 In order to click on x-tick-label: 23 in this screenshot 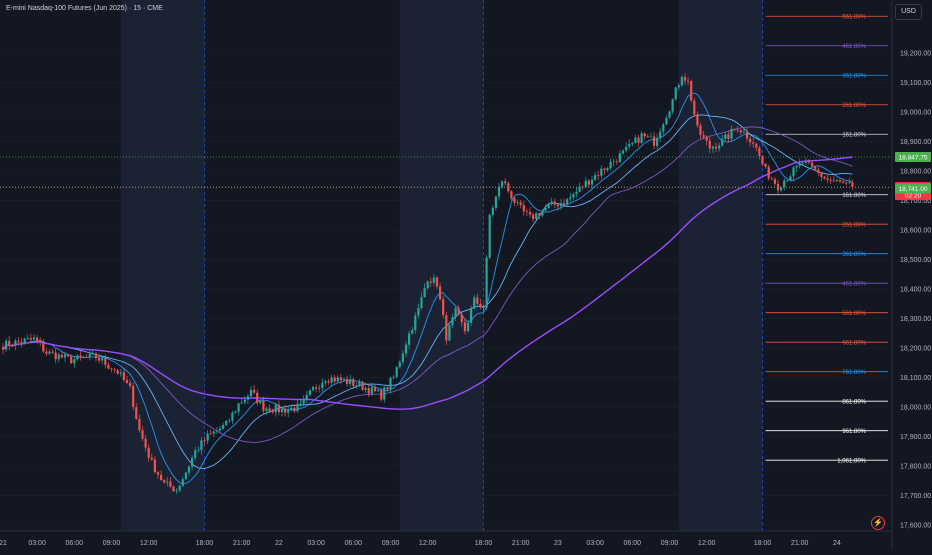, I will do `click(558, 543)`.